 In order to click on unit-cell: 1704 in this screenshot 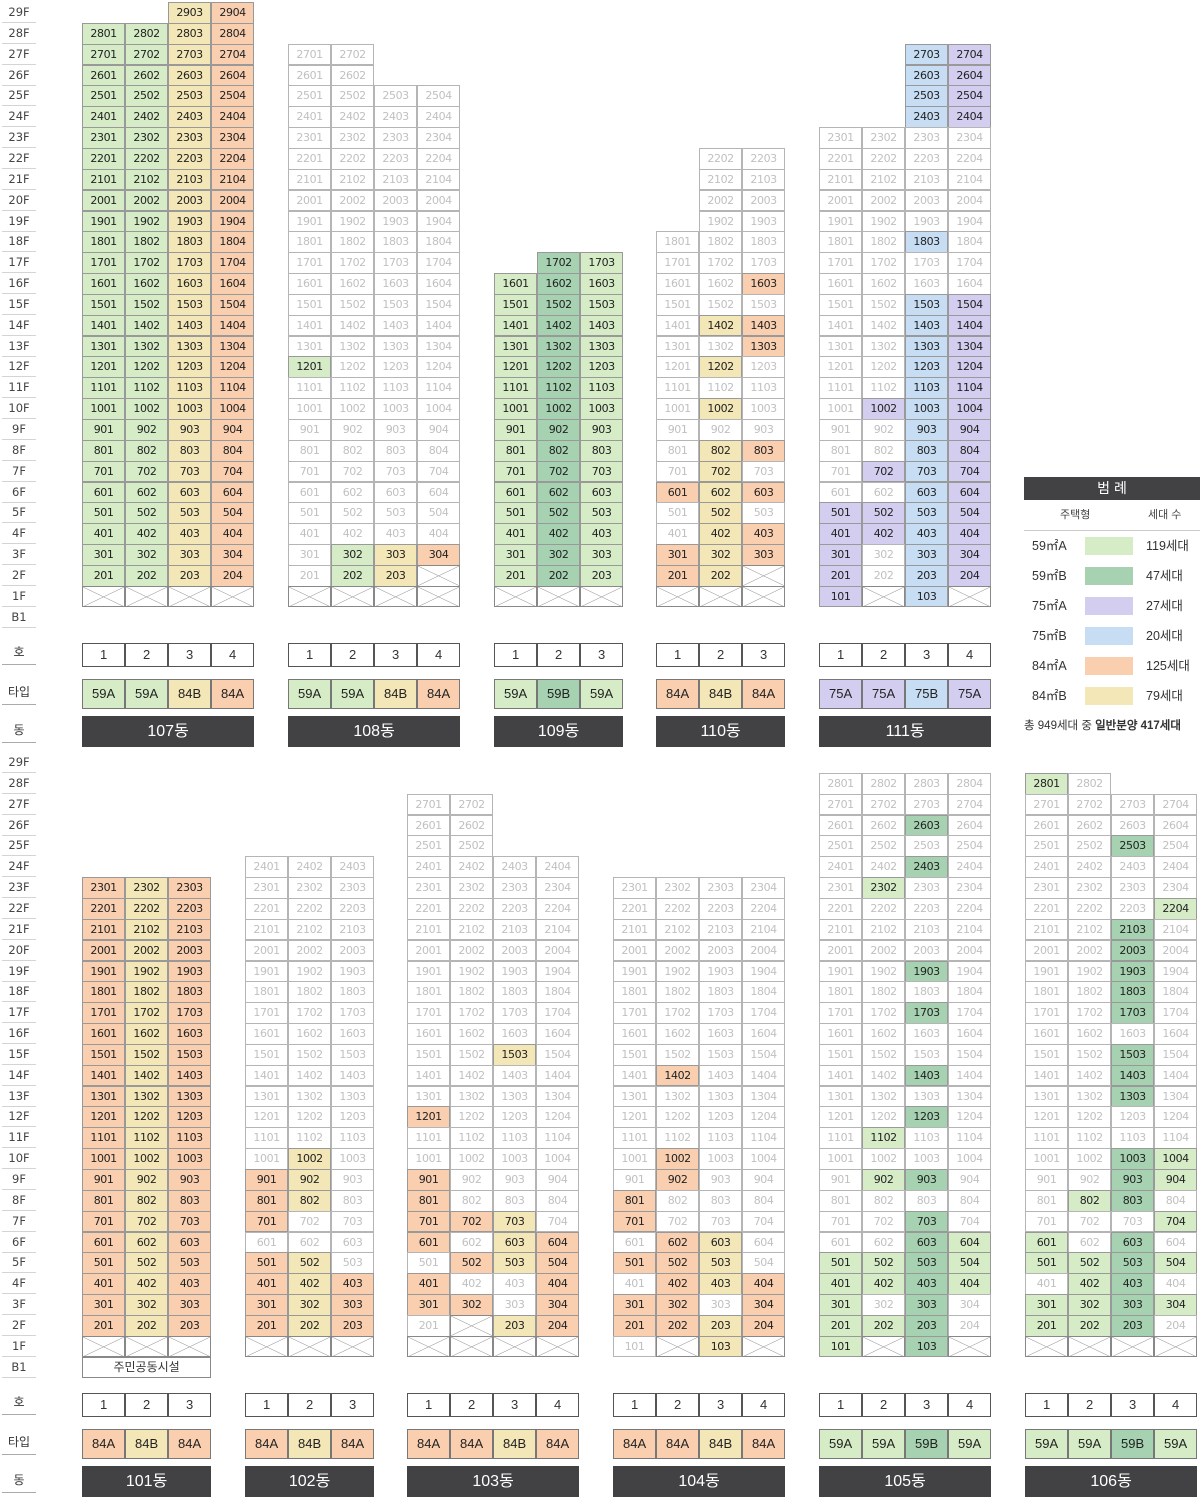, I will do `click(558, 1013)`.